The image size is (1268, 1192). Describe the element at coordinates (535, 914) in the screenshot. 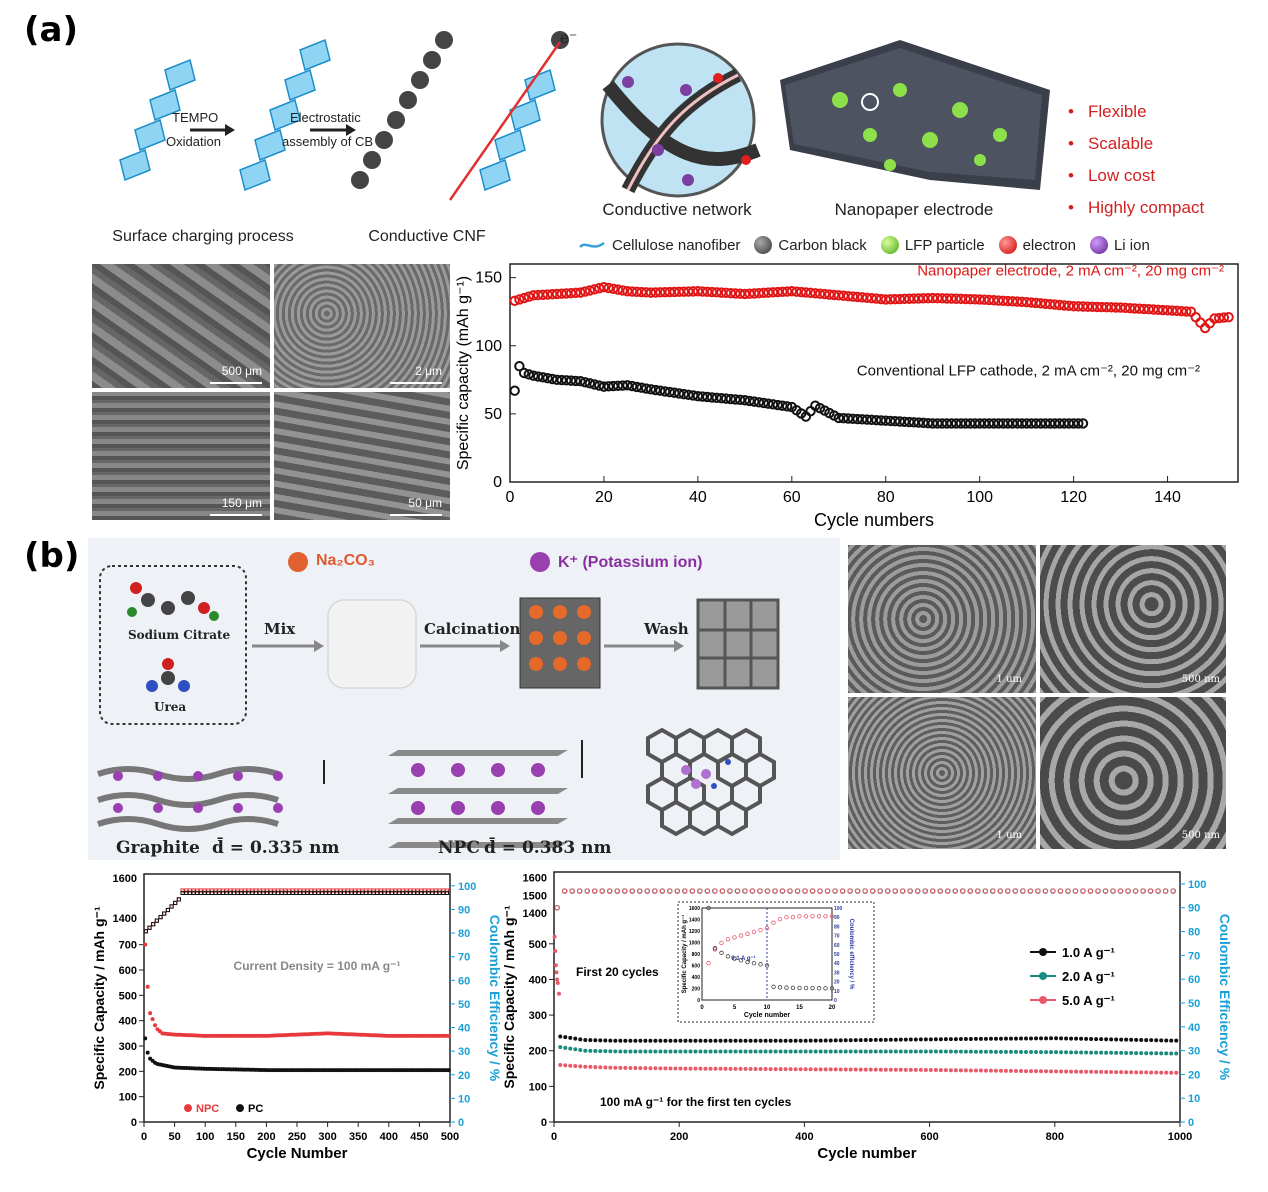

I see `y-tick-label: 1400` at that location.